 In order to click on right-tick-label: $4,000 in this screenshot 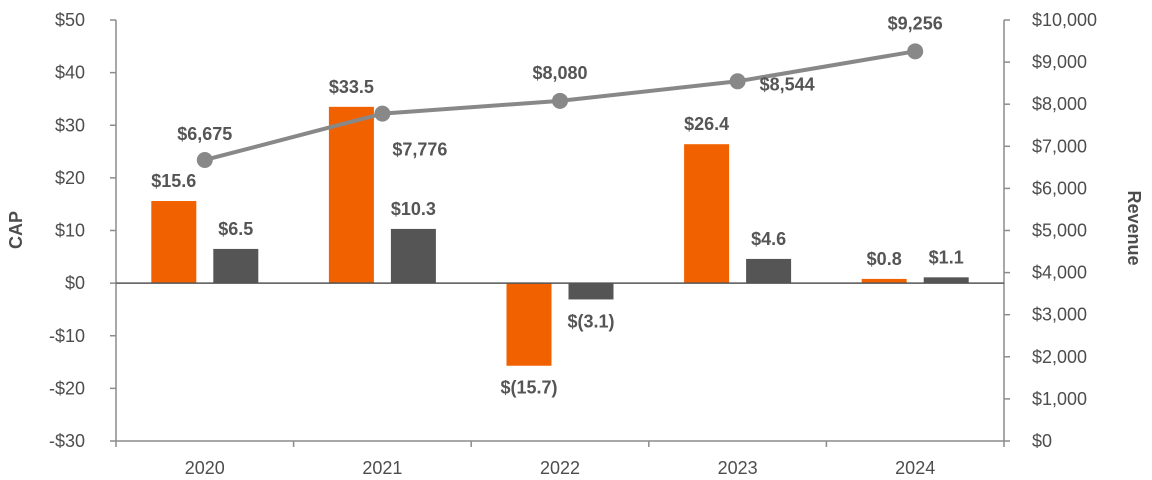, I will do `click(1059, 273)`.